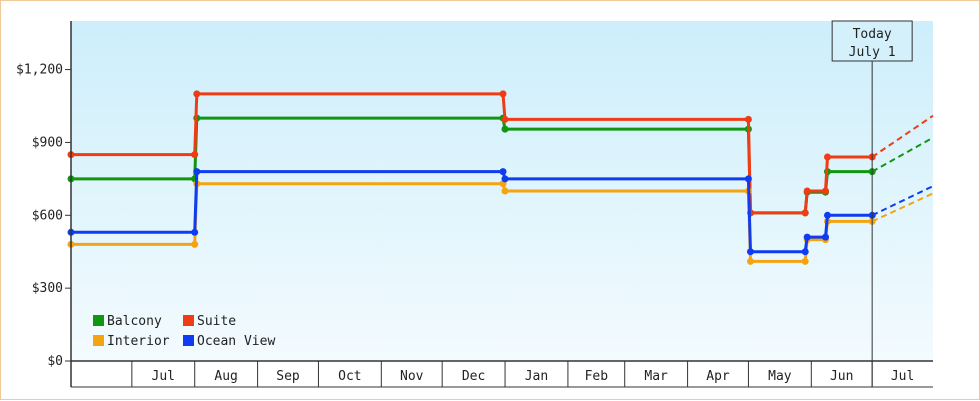 The image size is (980, 401). I want to click on legend: Balcony Suite Interior Ocean View, so click(184, 331).